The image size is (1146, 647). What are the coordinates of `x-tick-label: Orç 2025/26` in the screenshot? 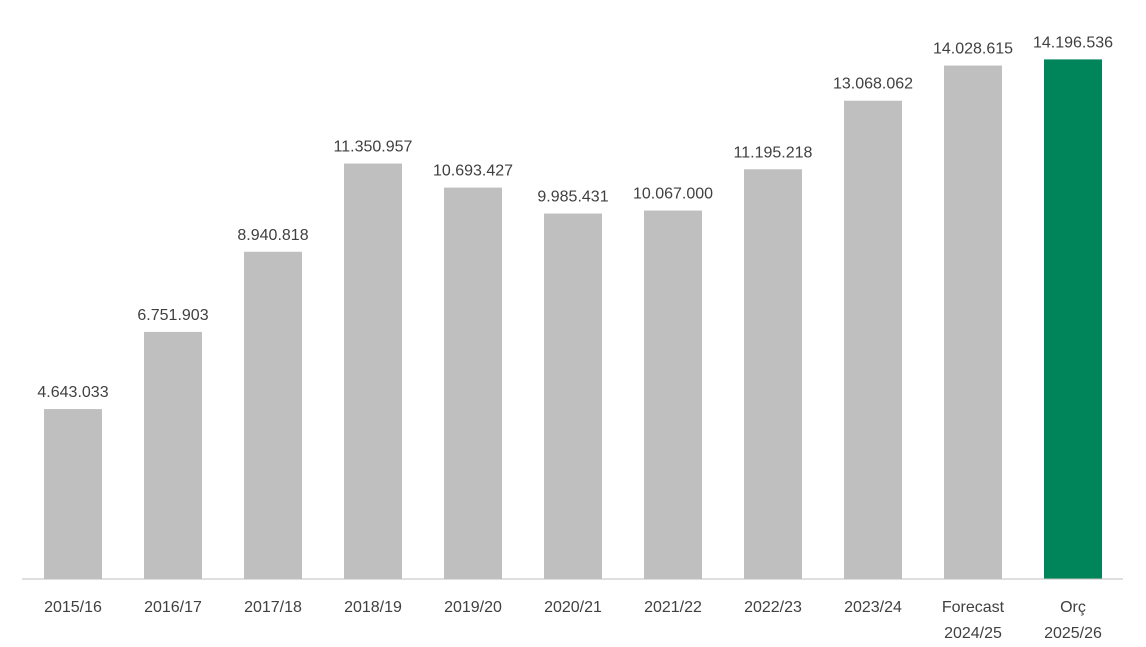 It's located at (1073, 620).